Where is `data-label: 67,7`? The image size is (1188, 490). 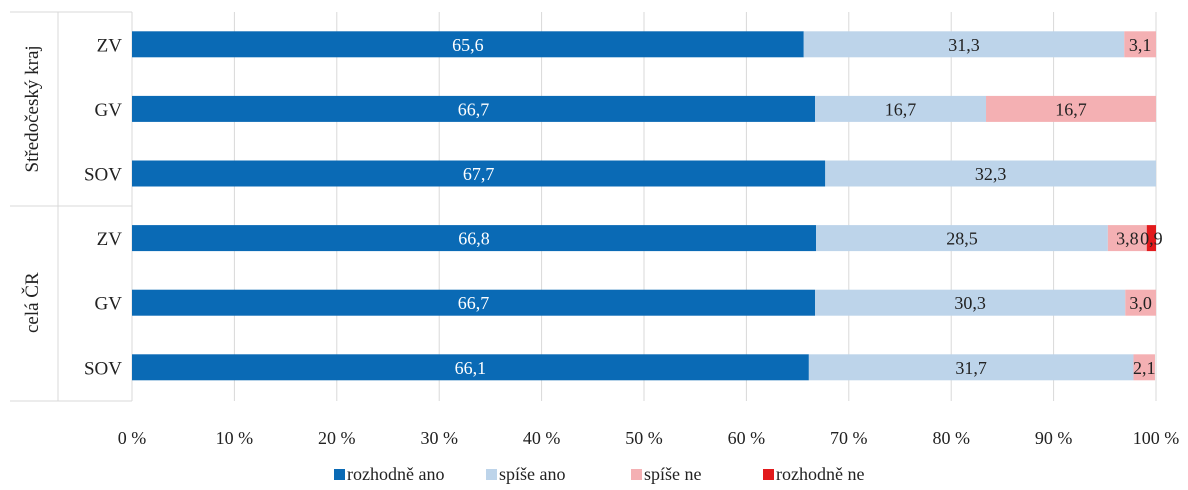
data-label: 67,7 is located at coordinates (479, 174).